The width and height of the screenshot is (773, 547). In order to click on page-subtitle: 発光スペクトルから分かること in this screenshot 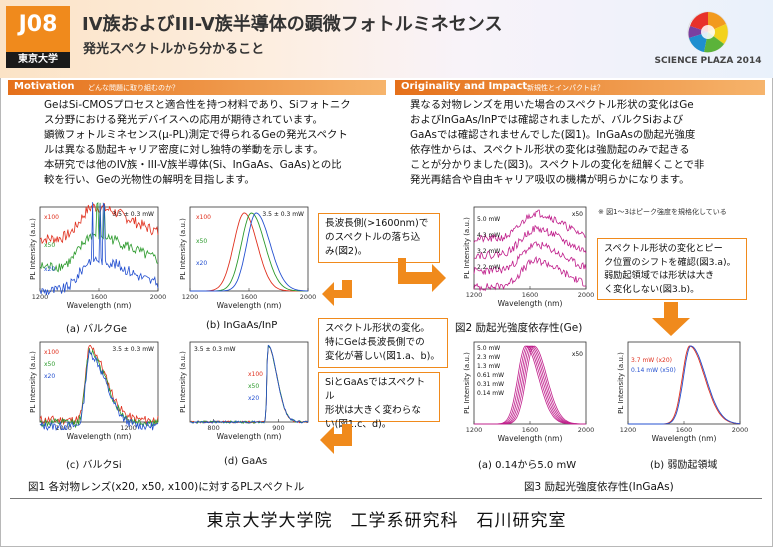, I will do `click(174, 49)`.